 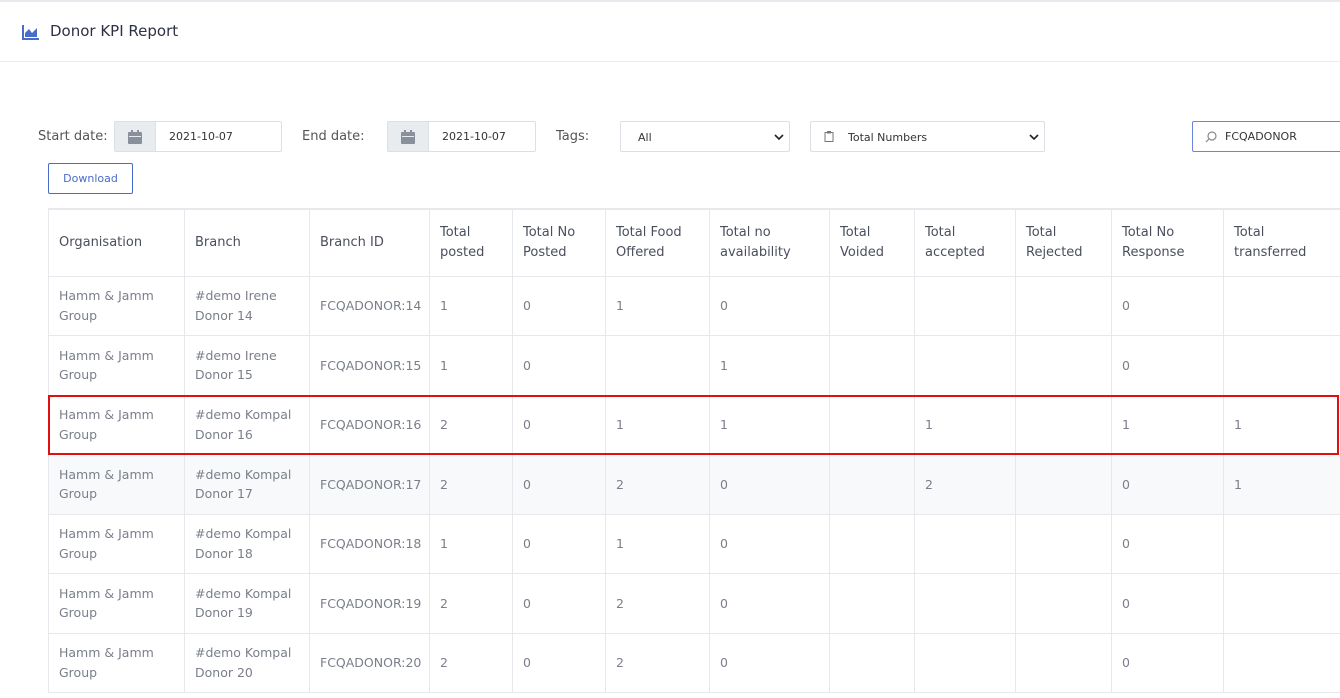 What do you see at coordinates (369, 305) in the screenshot?
I see `table-cell: FCQADONOR:14` at bounding box center [369, 305].